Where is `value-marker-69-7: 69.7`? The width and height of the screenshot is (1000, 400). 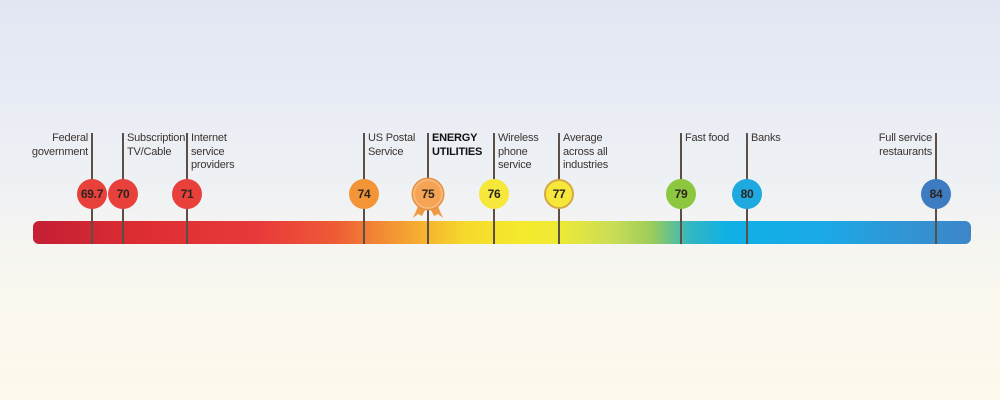 value-marker-69-7: 69.7 is located at coordinates (92, 194).